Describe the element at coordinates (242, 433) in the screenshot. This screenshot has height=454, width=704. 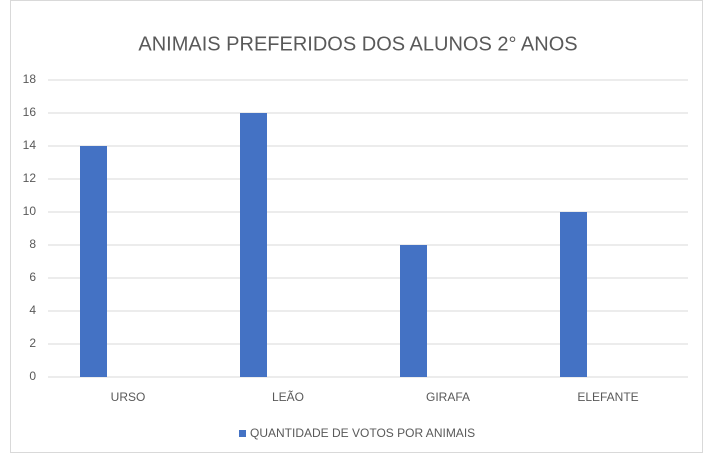
I see `legend-swatch` at that location.